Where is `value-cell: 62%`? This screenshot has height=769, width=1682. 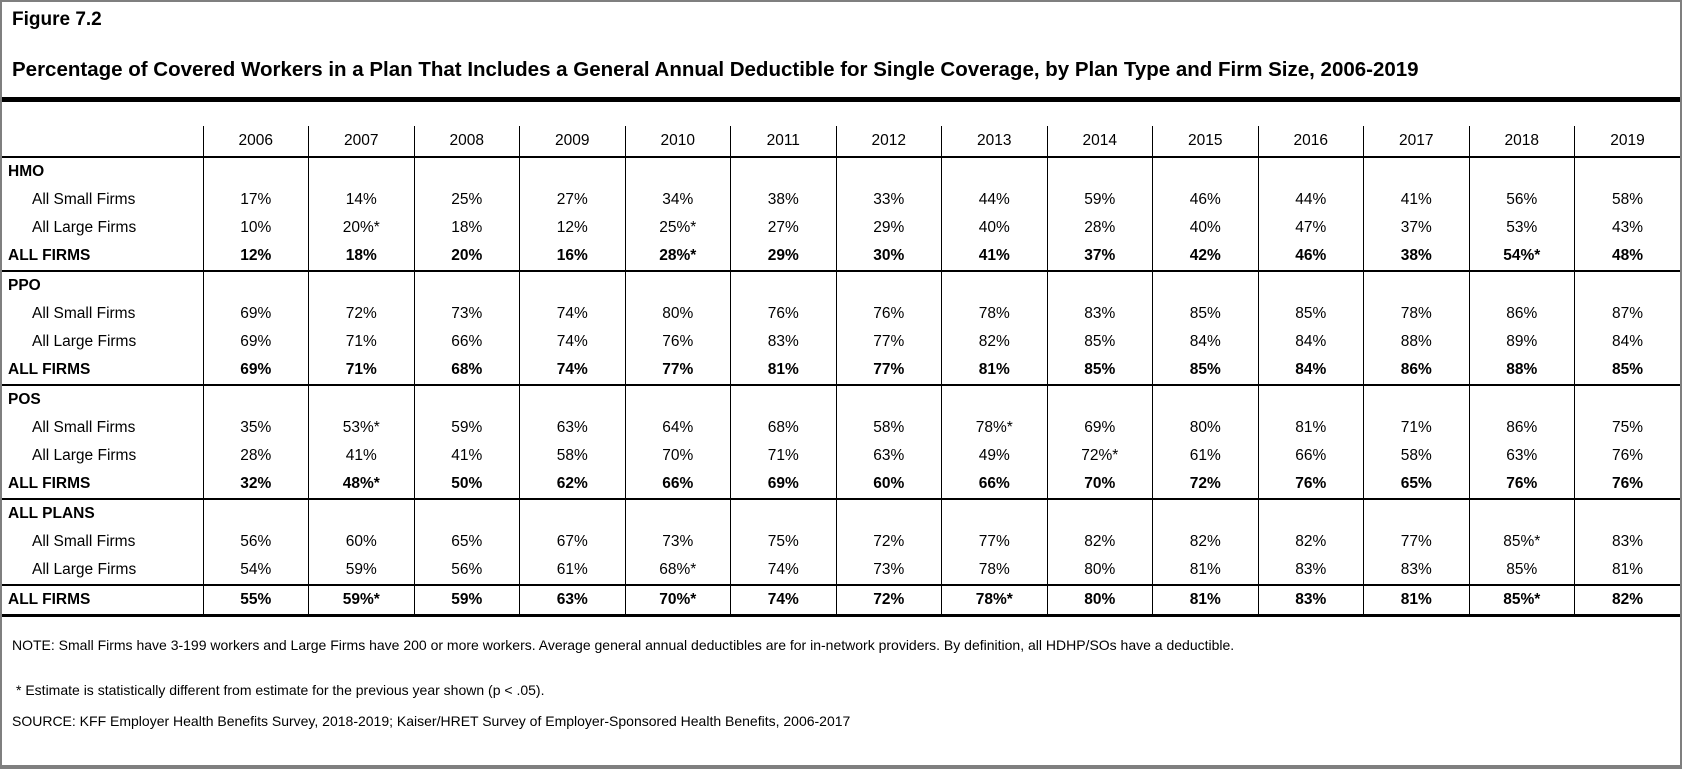
value-cell: 62% is located at coordinates (572, 484).